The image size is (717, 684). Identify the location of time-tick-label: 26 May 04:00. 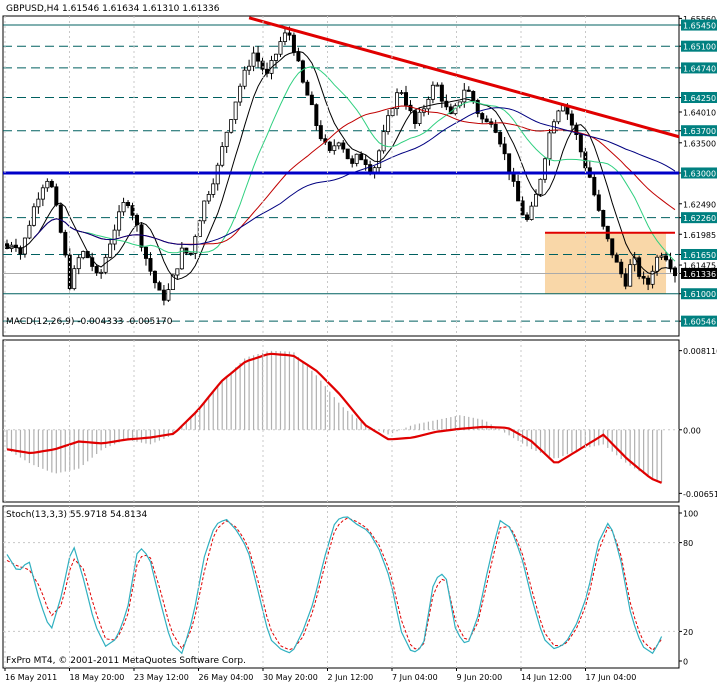
(226, 677).